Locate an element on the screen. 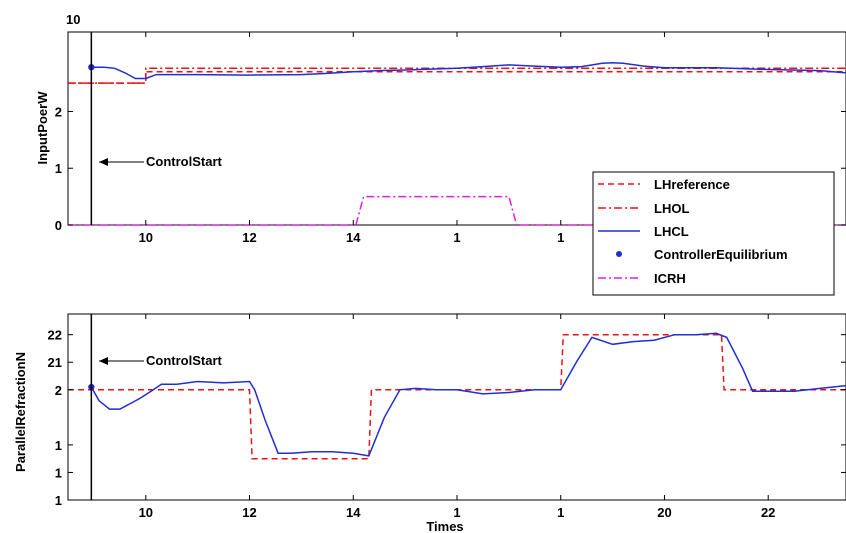  top-y-axis-label: InputPoerW is located at coordinates (42, 128).